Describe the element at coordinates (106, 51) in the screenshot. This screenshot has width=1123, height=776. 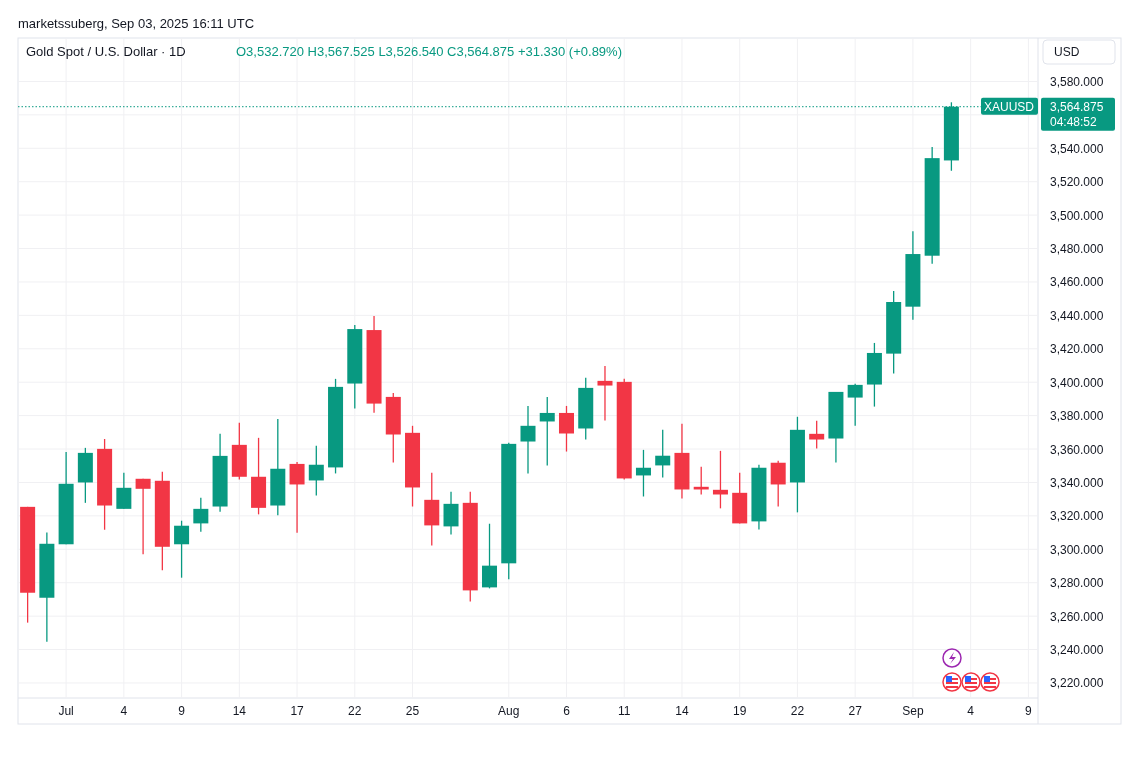
I see `text: Gold Spot / U.S. Dollar · 1D` at that location.